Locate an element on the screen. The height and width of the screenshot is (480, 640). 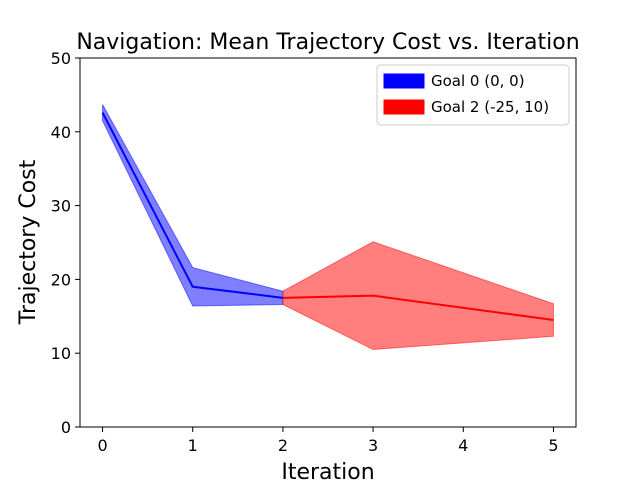
legend: Goal 0 (0, 0) Goal 2 (-25, 10) is located at coordinates (473, 95).